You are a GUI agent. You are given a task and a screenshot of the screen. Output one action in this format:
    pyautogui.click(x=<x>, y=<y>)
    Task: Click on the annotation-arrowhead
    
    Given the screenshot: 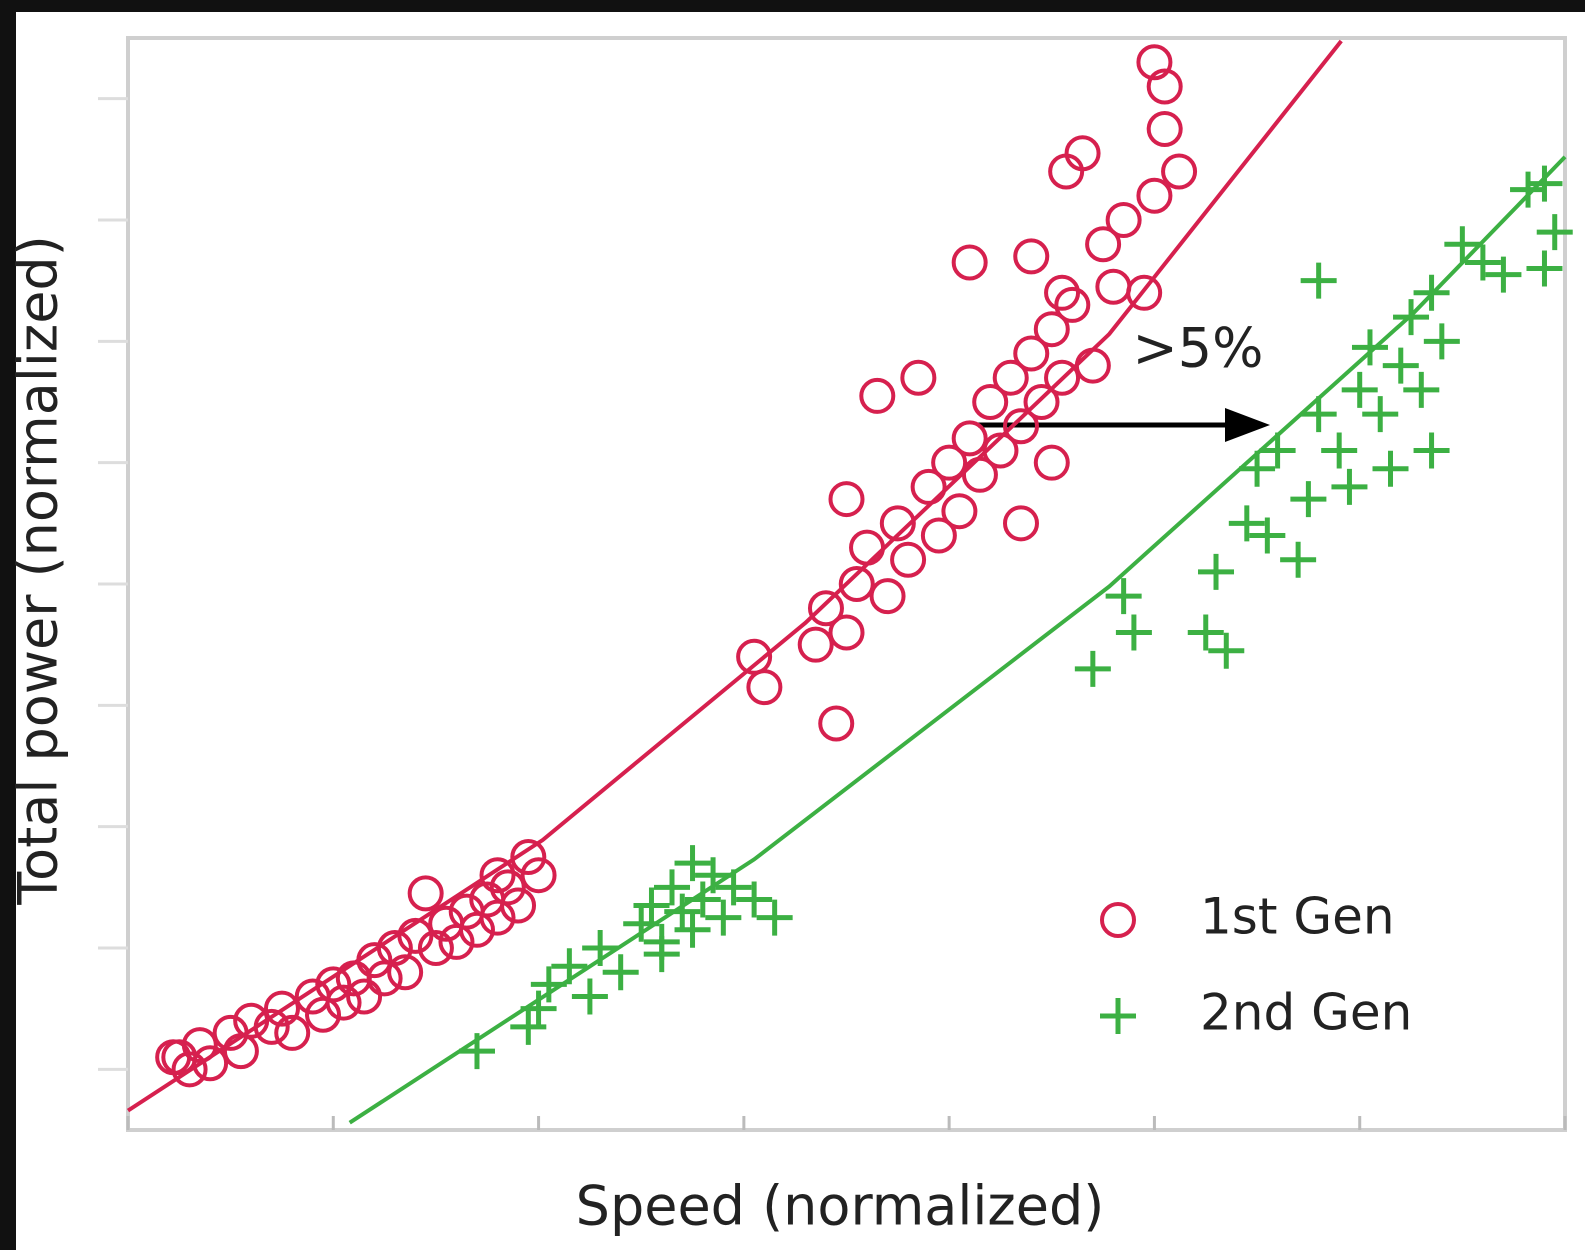 What is the action you would take?
    pyautogui.click(x=1247, y=425)
    